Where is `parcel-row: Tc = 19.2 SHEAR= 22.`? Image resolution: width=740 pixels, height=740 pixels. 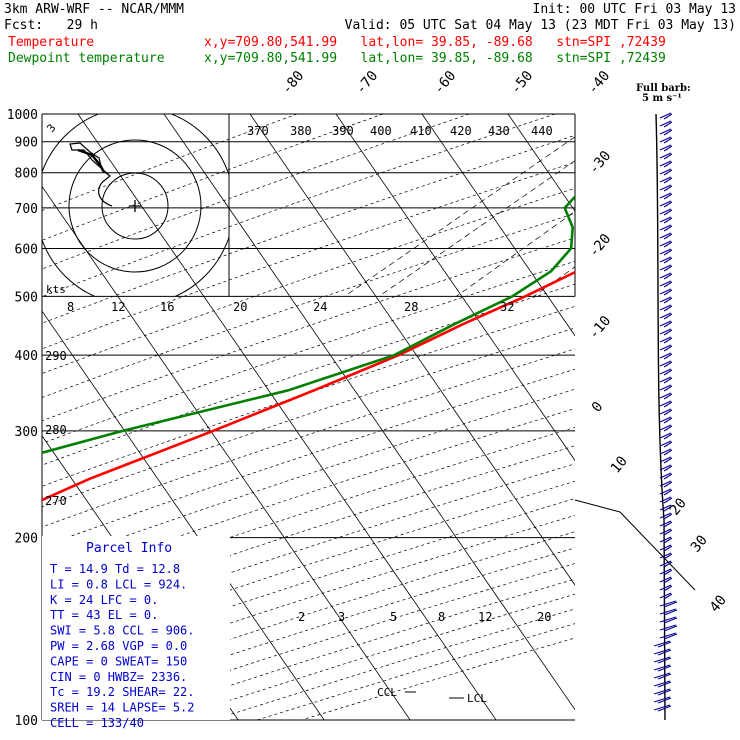 parcel-row: Tc = 19.2 SHEAR= 22. is located at coordinates (122, 692).